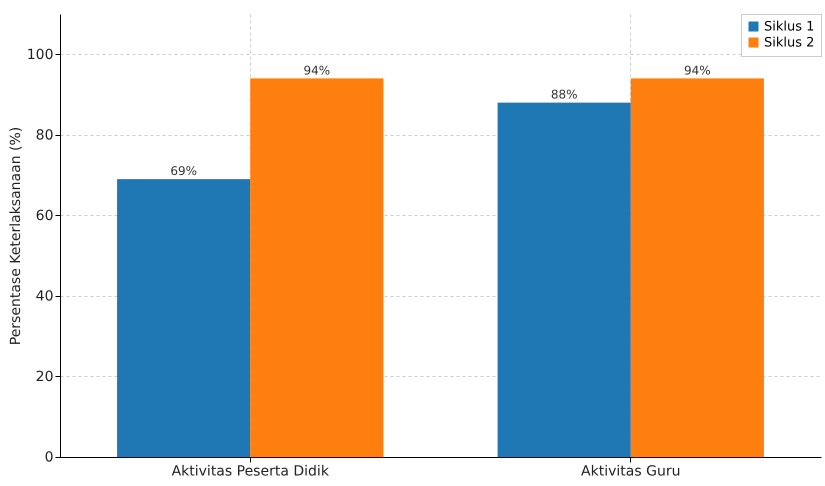  Describe the element at coordinates (45, 216) in the screenshot. I see `y-tick-label: 60` at that location.